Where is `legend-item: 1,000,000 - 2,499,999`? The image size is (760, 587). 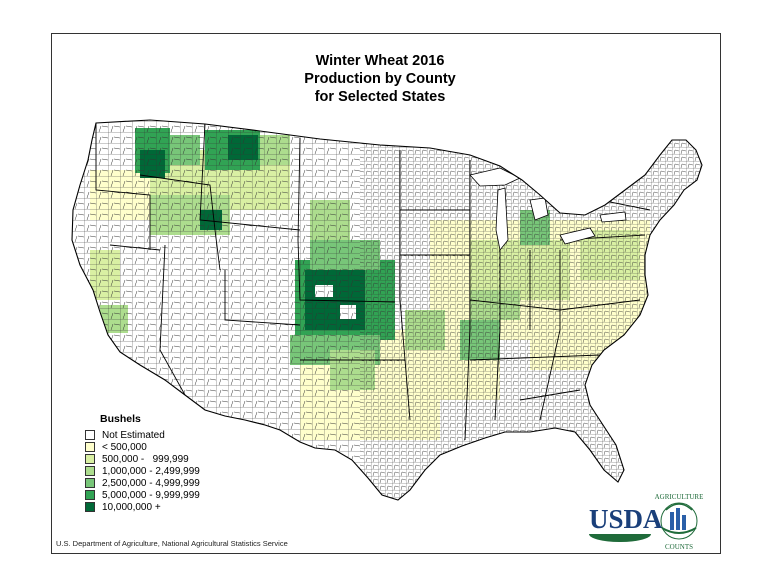
legend-item: 1,000,000 - 2,499,999 is located at coordinates (142, 471).